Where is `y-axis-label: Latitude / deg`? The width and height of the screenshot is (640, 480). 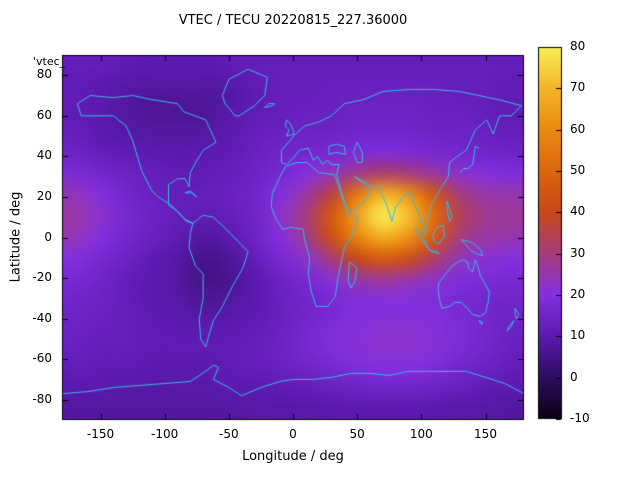 y-axis-label: Latitude / deg is located at coordinates (16, 237).